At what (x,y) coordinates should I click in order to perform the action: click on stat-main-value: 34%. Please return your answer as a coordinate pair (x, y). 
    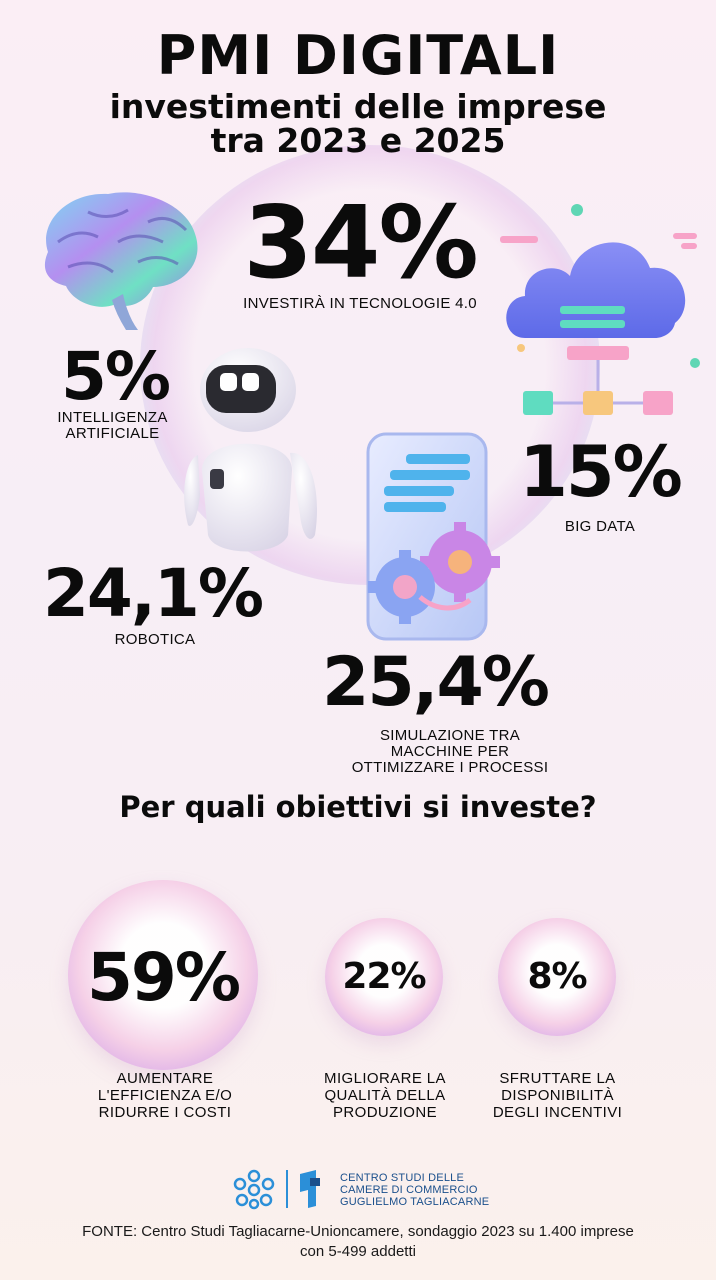
    Looking at the image, I should click on (360, 242).